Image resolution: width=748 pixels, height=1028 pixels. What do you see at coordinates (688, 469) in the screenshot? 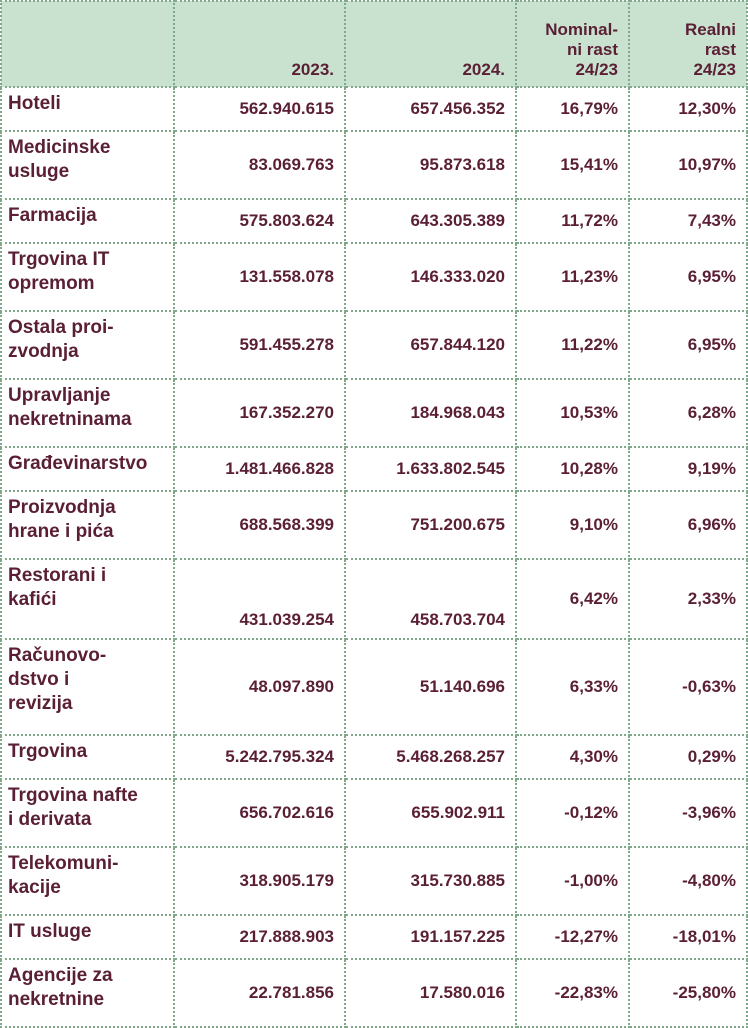
I see `real-growth: 9,19%` at bounding box center [688, 469].